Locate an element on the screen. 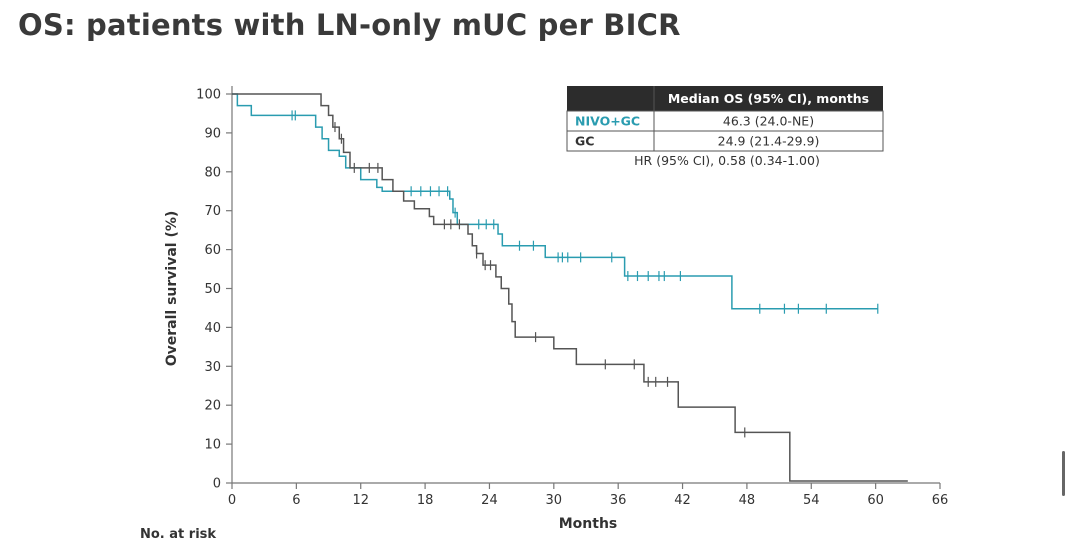  table-row-value: 24.9 (21.4-29.9) is located at coordinates (769, 141).